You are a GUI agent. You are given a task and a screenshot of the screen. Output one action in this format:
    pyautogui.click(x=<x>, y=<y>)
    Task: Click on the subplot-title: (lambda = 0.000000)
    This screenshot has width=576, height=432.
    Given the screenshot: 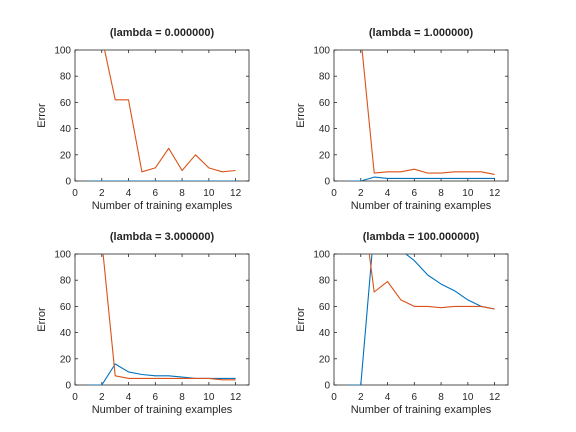 What is the action you would take?
    pyautogui.click(x=162, y=33)
    